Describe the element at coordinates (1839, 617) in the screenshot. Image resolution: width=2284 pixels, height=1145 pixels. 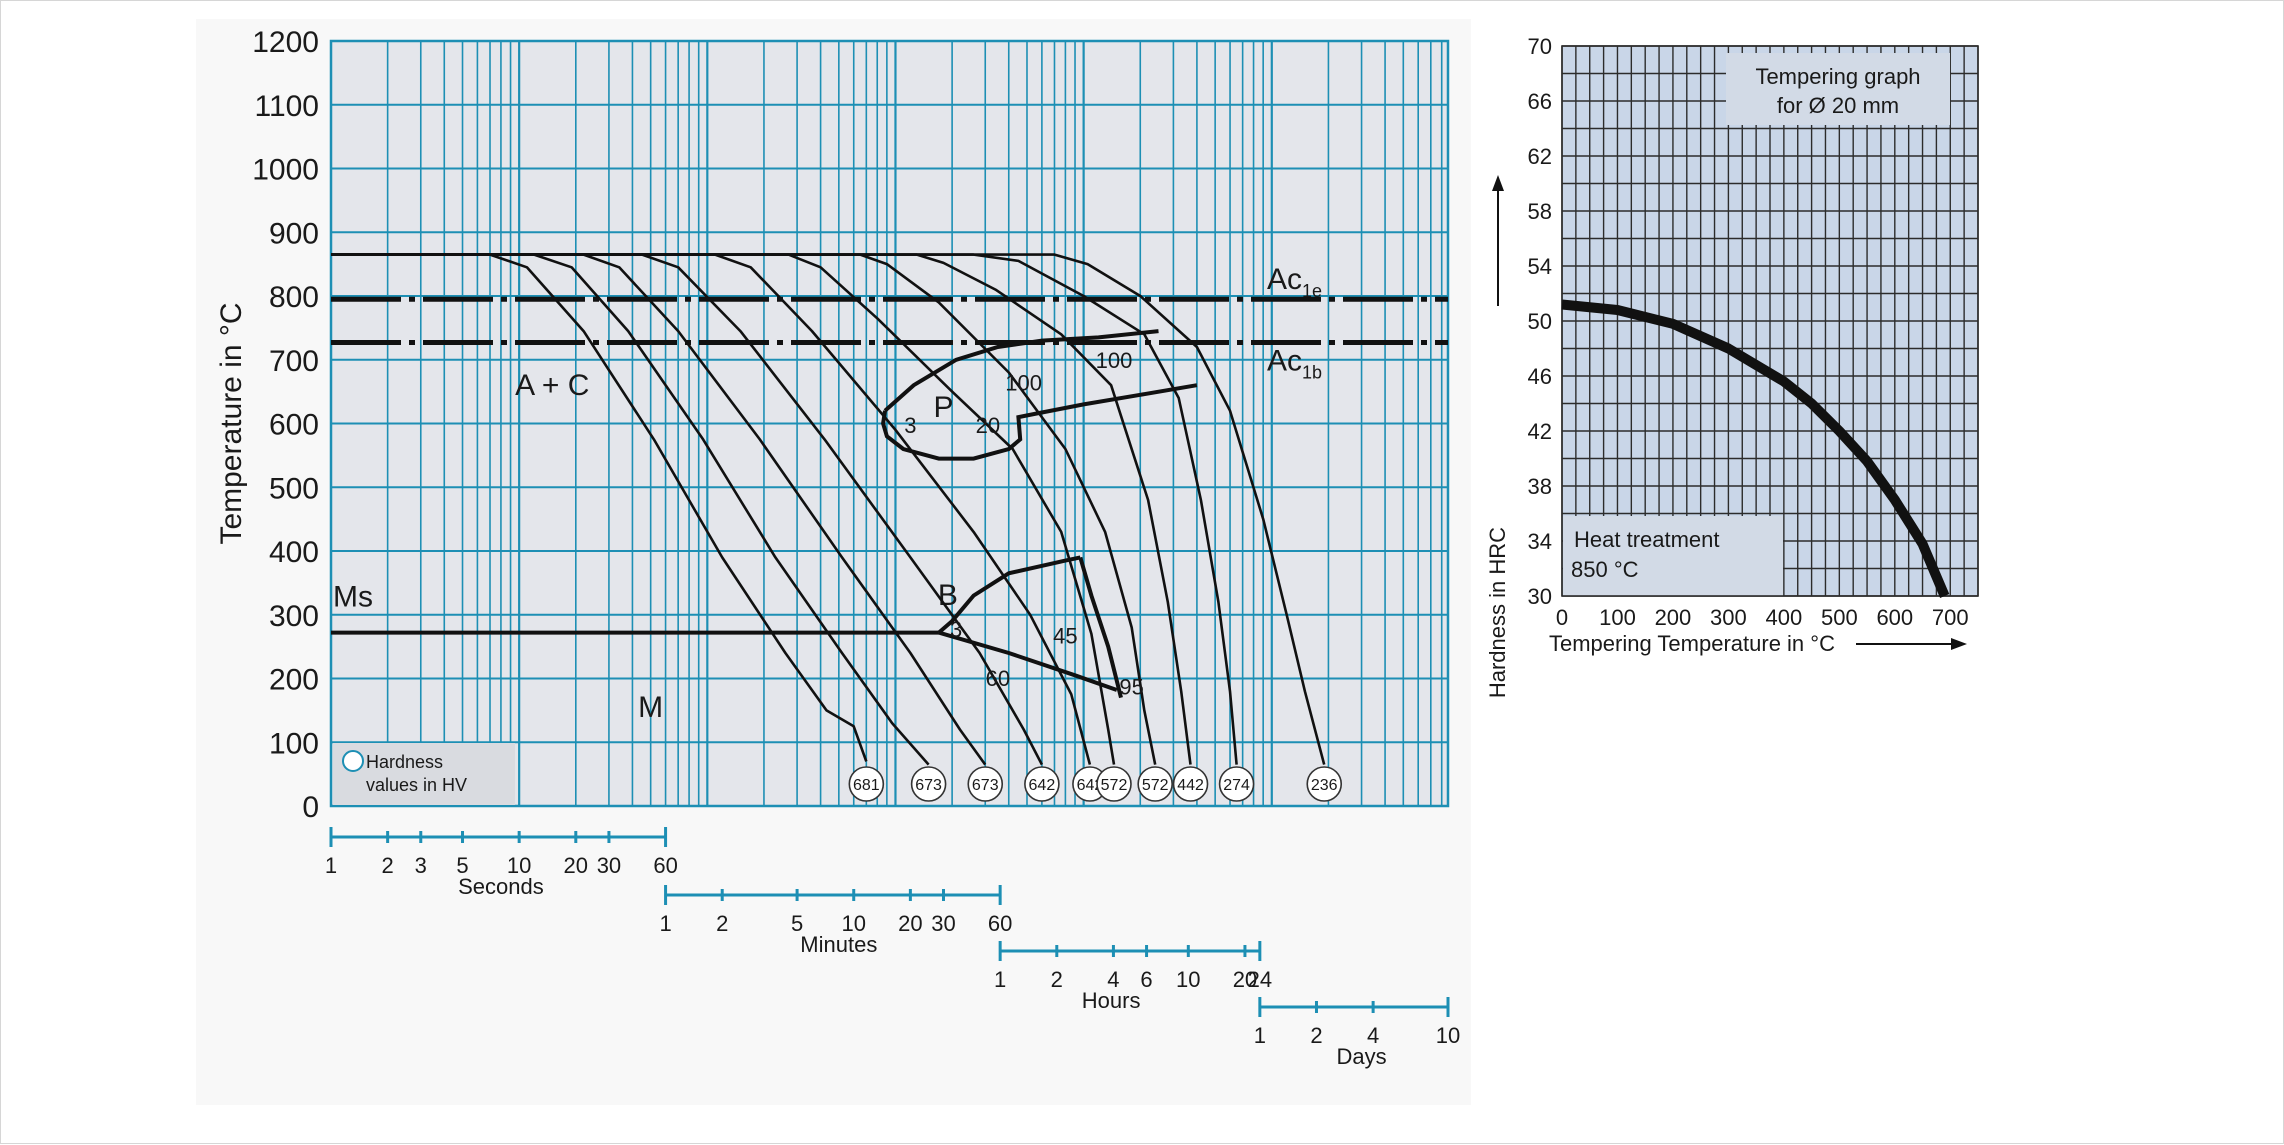
I see `temper-x-tick-label: 500` at that location.